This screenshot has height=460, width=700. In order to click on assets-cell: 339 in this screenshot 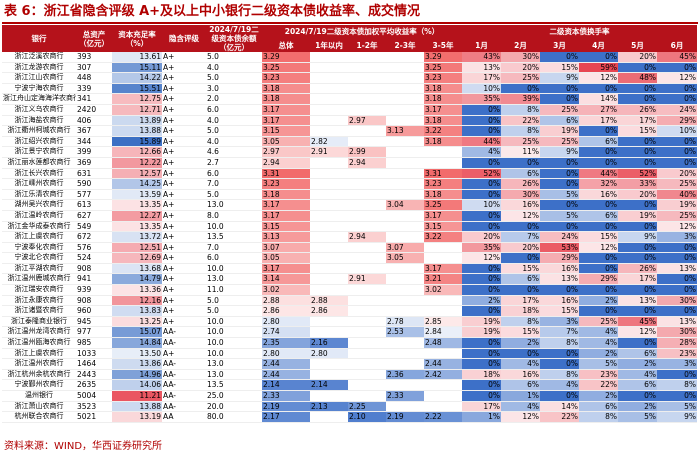, I will do `click(94, 89)`.